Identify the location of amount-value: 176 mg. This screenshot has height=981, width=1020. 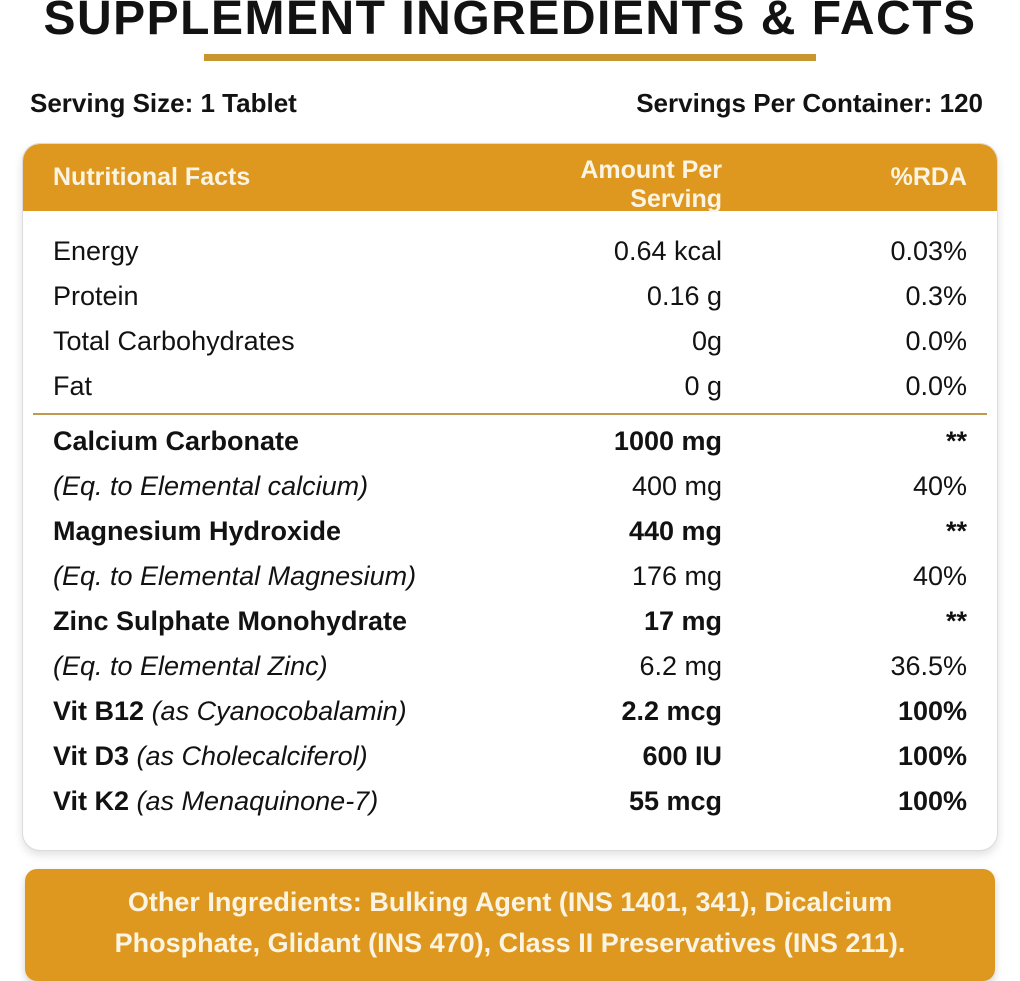
(676, 576).